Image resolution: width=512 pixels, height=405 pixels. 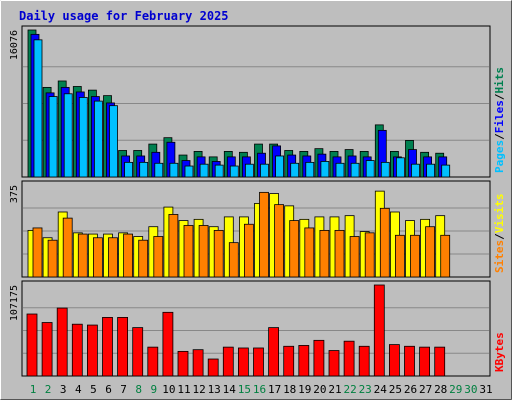 I want to click on legend-kbytes: KBytes, so click(x=499, y=352).